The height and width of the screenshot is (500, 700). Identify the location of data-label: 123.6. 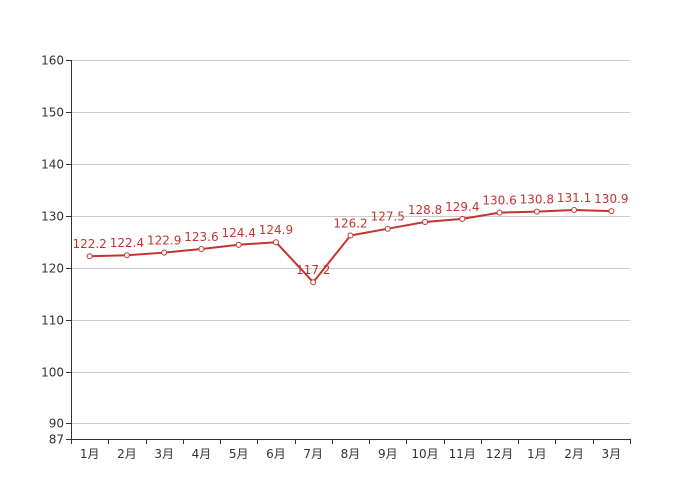
(201, 237).